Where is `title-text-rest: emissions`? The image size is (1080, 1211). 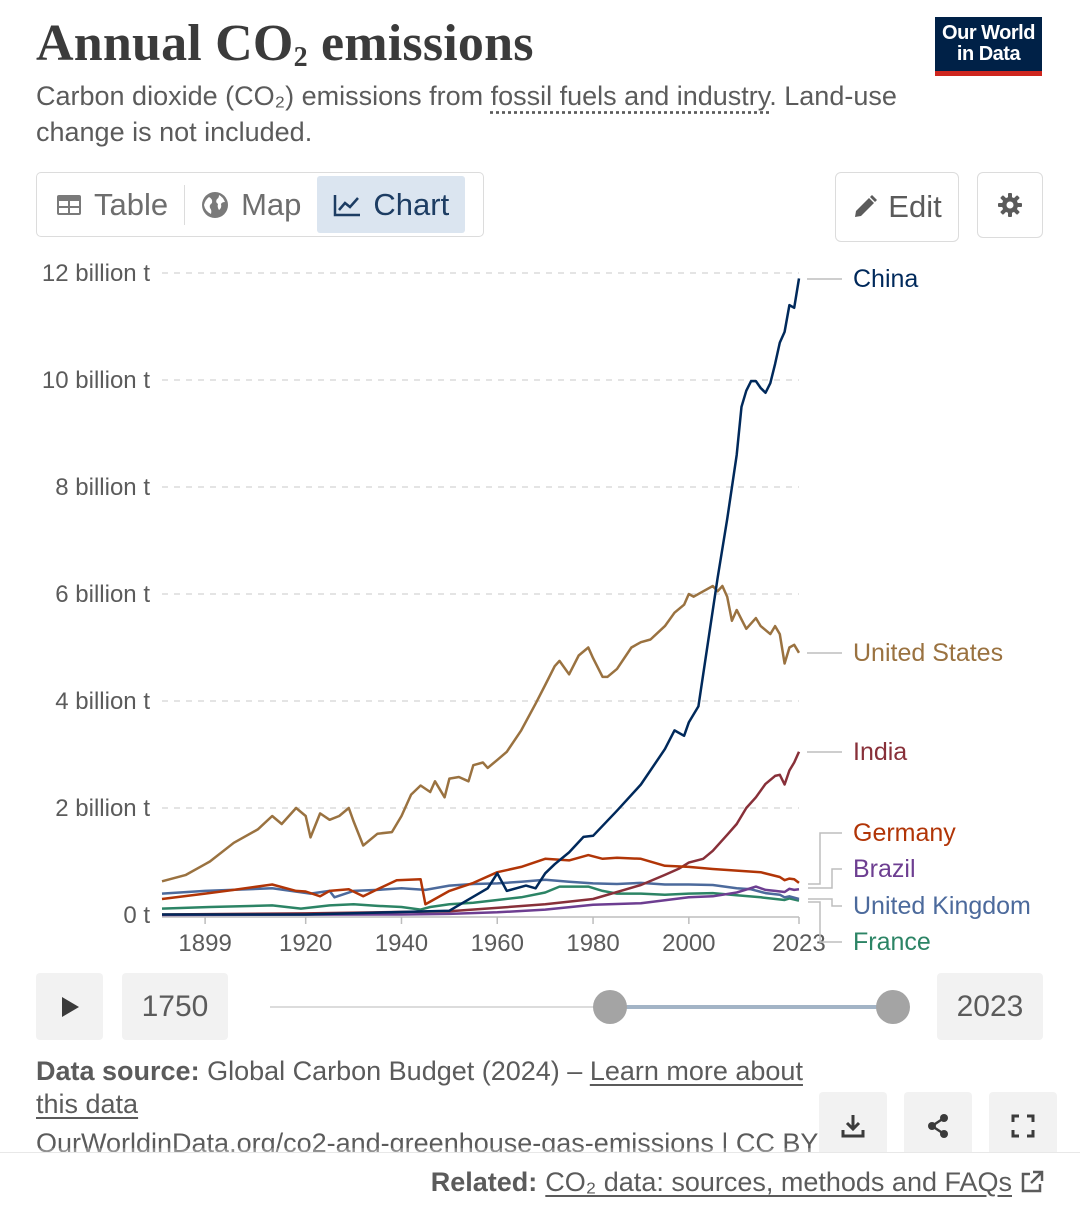 title-text-rest: emissions is located at coordinates (420, 43).